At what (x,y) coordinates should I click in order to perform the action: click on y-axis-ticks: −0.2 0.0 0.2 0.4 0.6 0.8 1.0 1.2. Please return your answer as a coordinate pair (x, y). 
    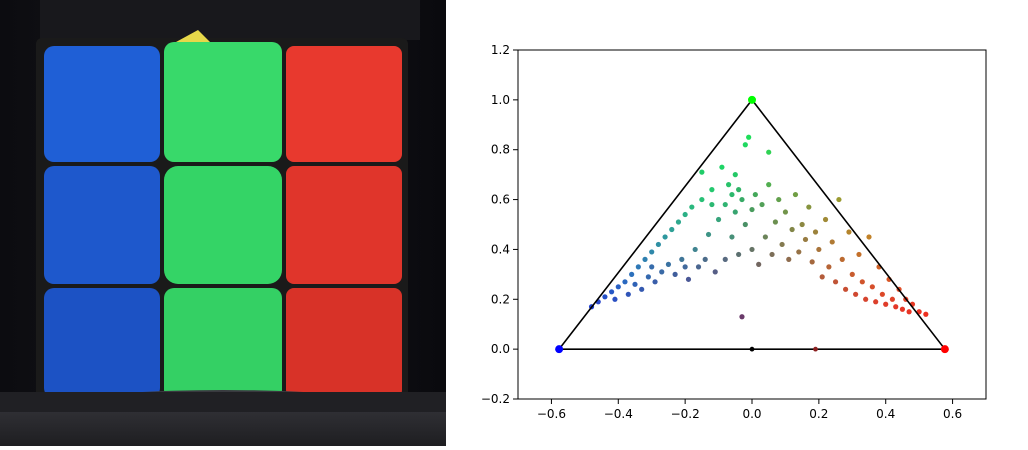
    Looking at the image, I should click on (499, 224).